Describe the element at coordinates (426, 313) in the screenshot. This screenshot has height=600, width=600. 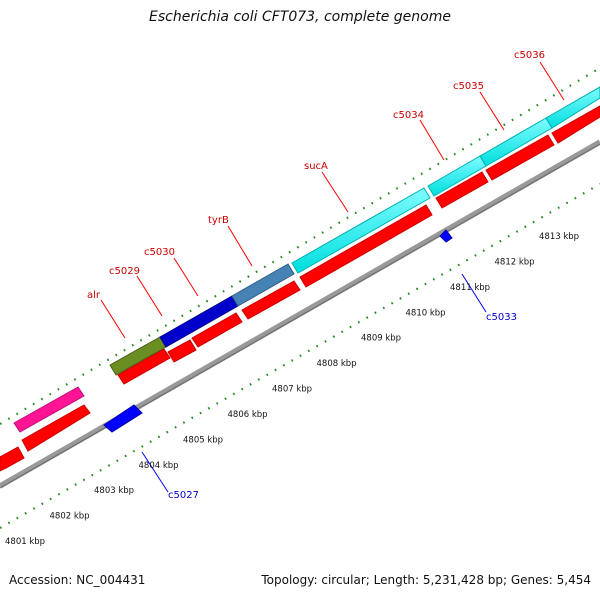
I see `ruler-label: 4810 kbp` at that location.